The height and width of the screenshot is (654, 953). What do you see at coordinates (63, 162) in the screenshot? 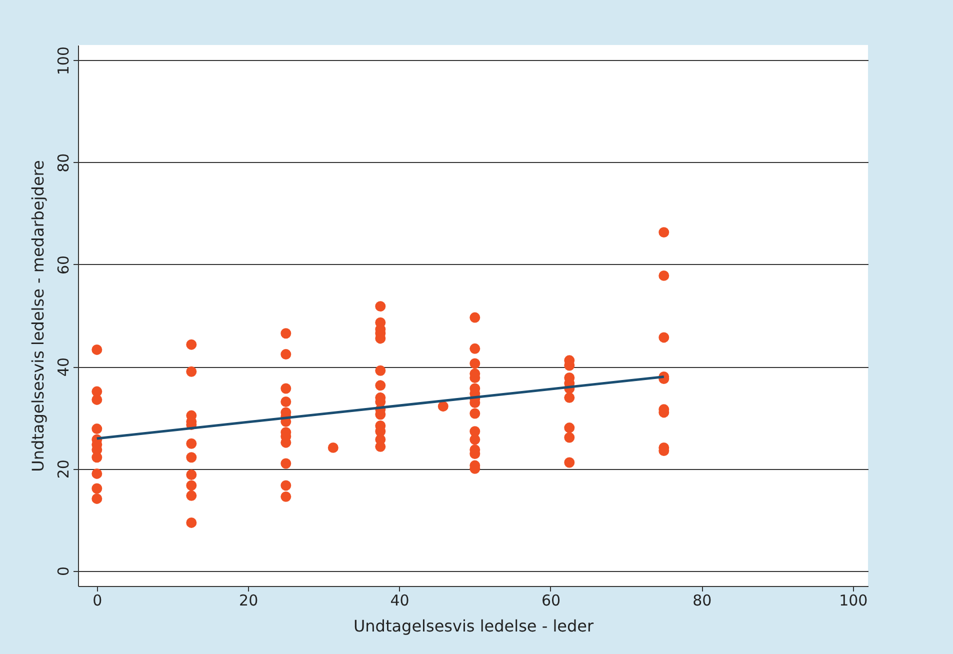
I see `y-tick-label: 80` at bounding box center [63, 162].